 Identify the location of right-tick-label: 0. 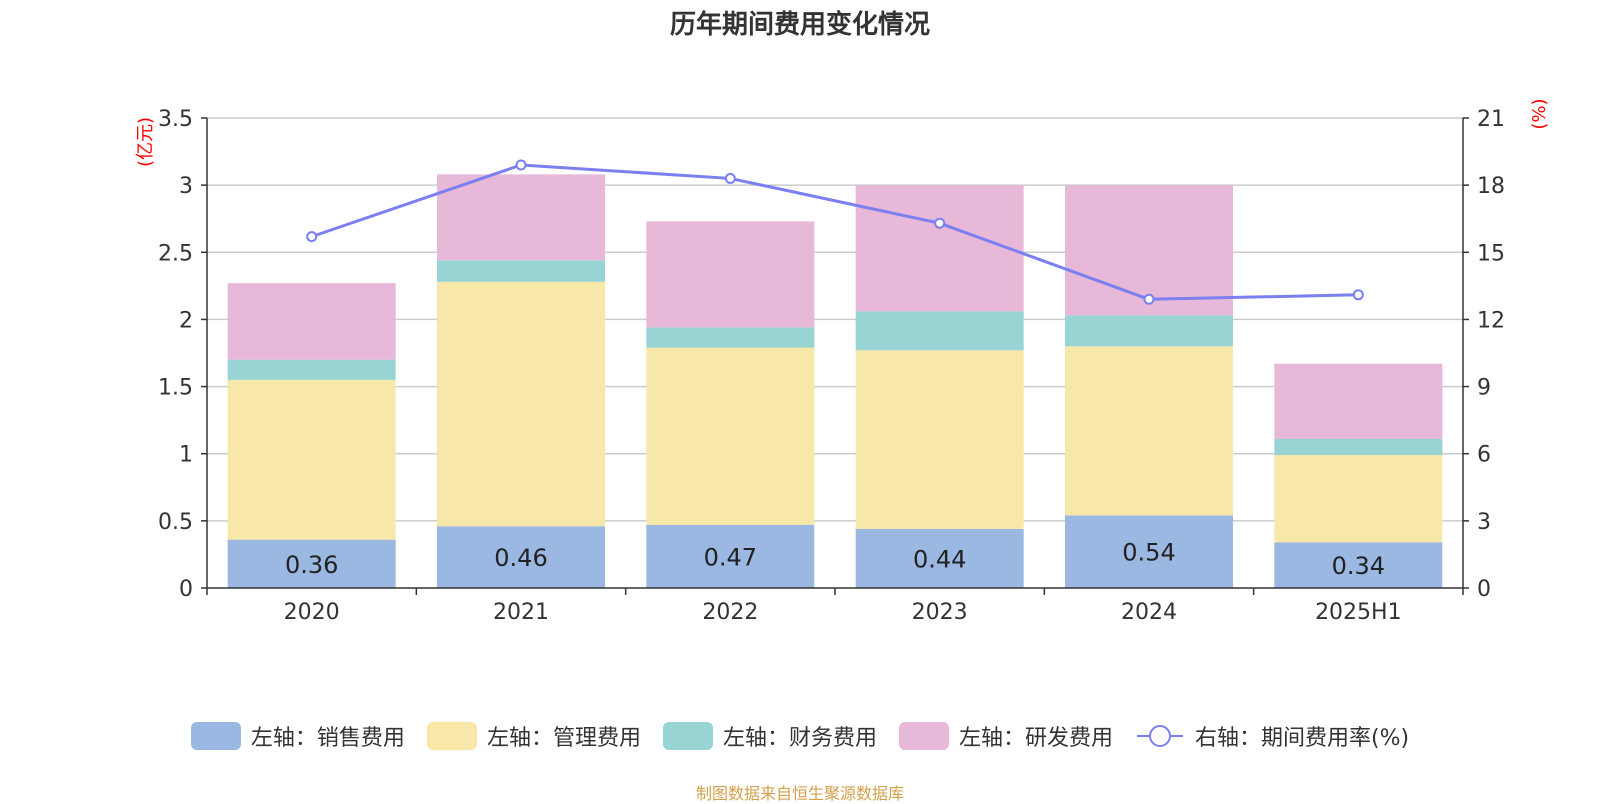
(1484, 589).